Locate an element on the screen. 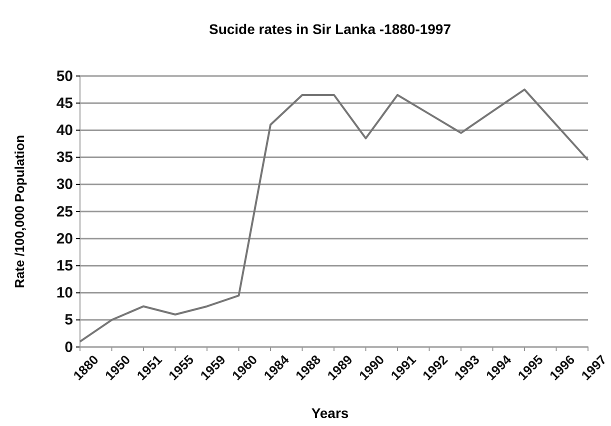 This screenshot has width=611, height=426. y-tick-label: 0 is located at coordinates (68, 347).